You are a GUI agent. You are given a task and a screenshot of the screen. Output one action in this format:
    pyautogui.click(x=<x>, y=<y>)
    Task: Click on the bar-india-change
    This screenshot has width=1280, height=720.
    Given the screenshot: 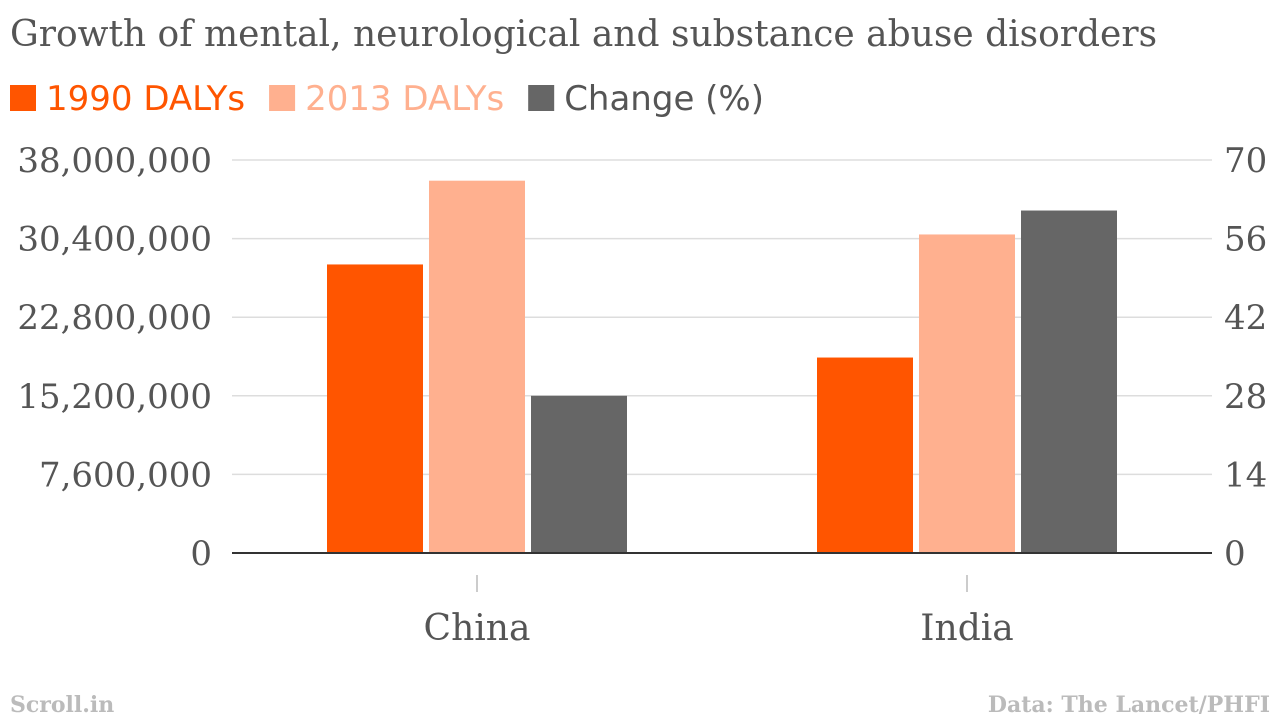 What is the action you would take?
    pyautogui.click(x=1069, y=381)
    